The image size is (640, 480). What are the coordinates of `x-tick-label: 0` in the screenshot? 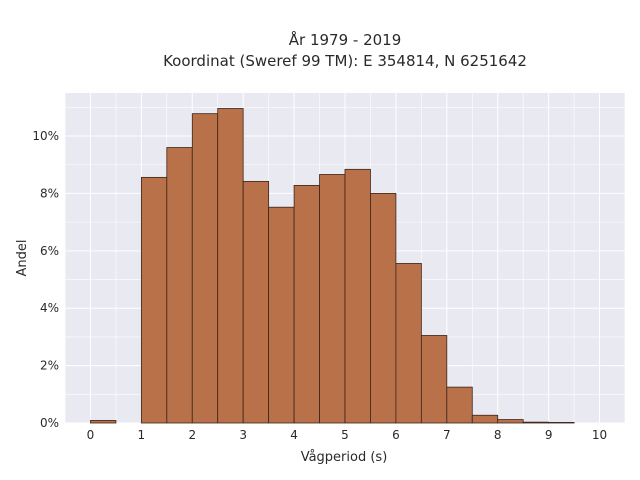 It's located at (91, 435).